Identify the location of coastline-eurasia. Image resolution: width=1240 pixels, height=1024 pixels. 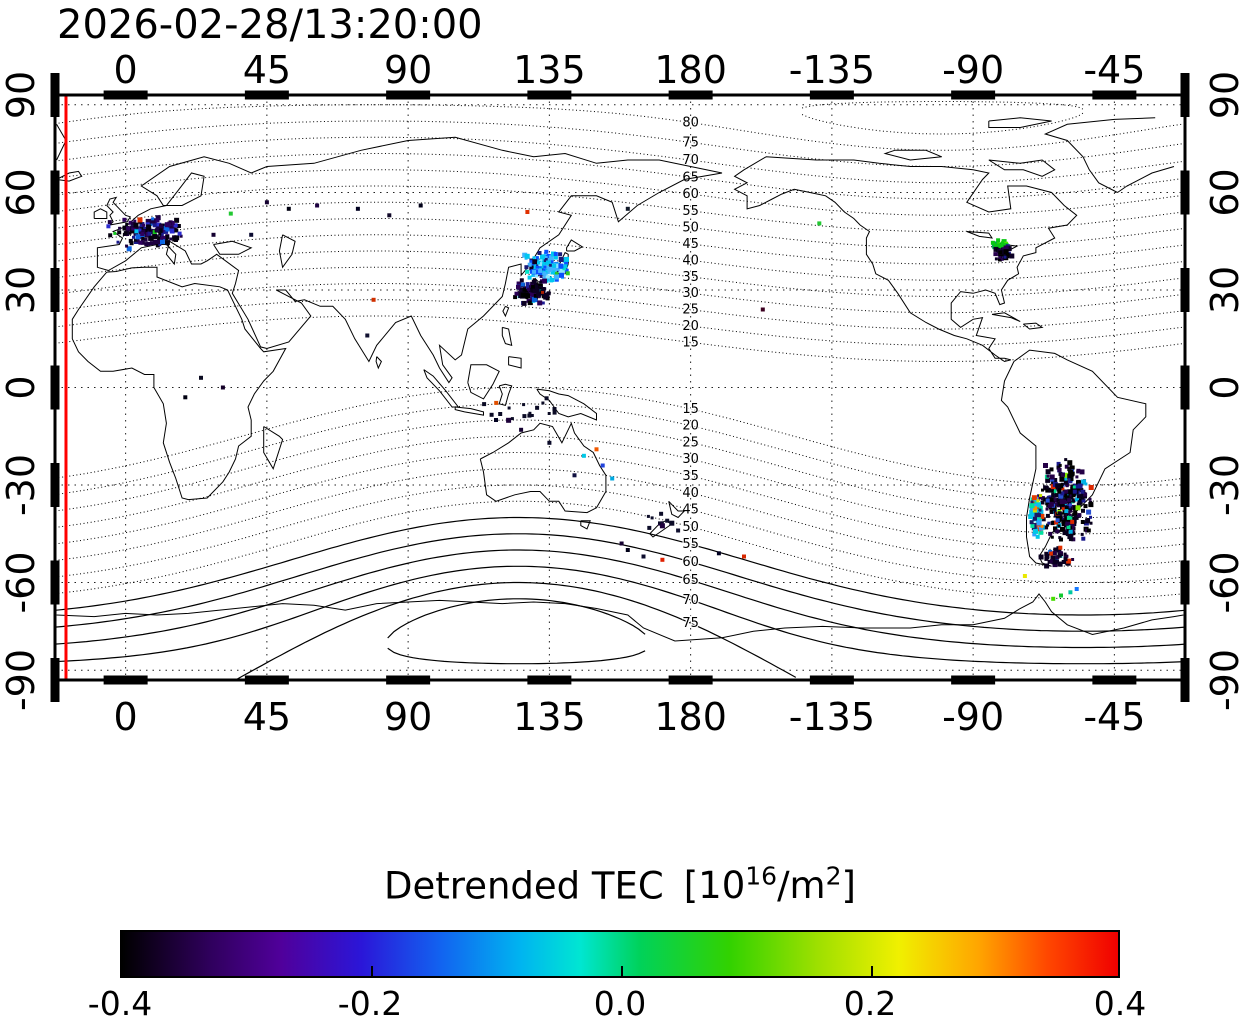
(409, 260).